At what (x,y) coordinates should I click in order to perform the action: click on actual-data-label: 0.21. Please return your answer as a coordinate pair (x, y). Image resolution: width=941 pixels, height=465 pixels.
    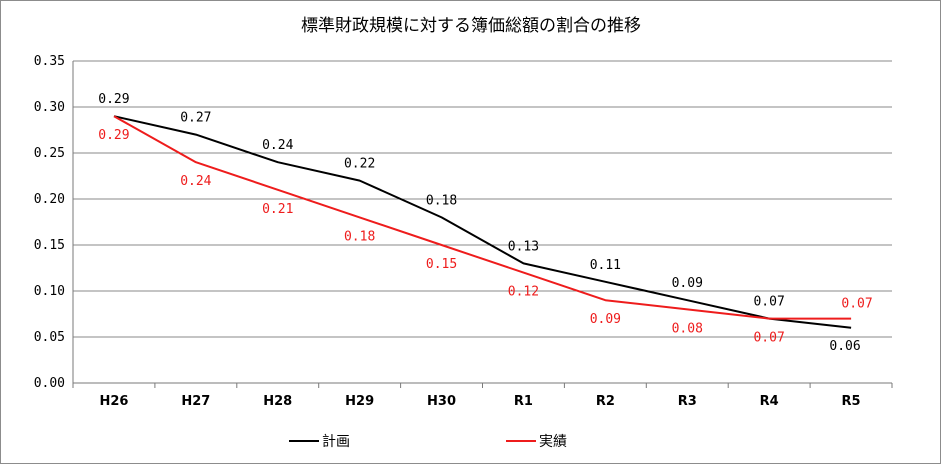
    Looking at the image, I should click on (277, 209).